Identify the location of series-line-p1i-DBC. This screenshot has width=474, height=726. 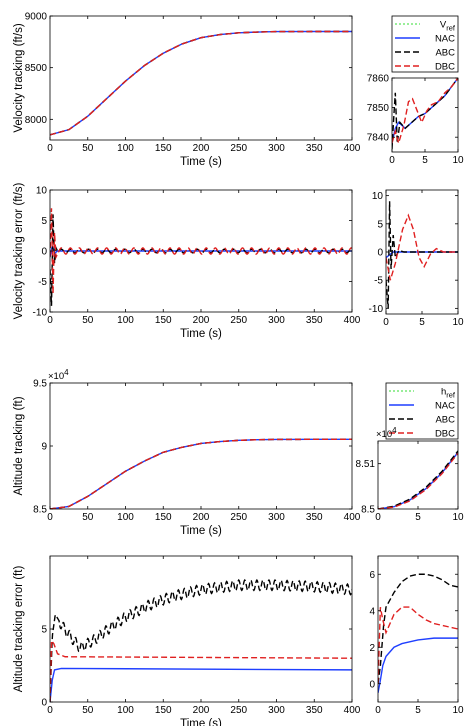
(425, 112).